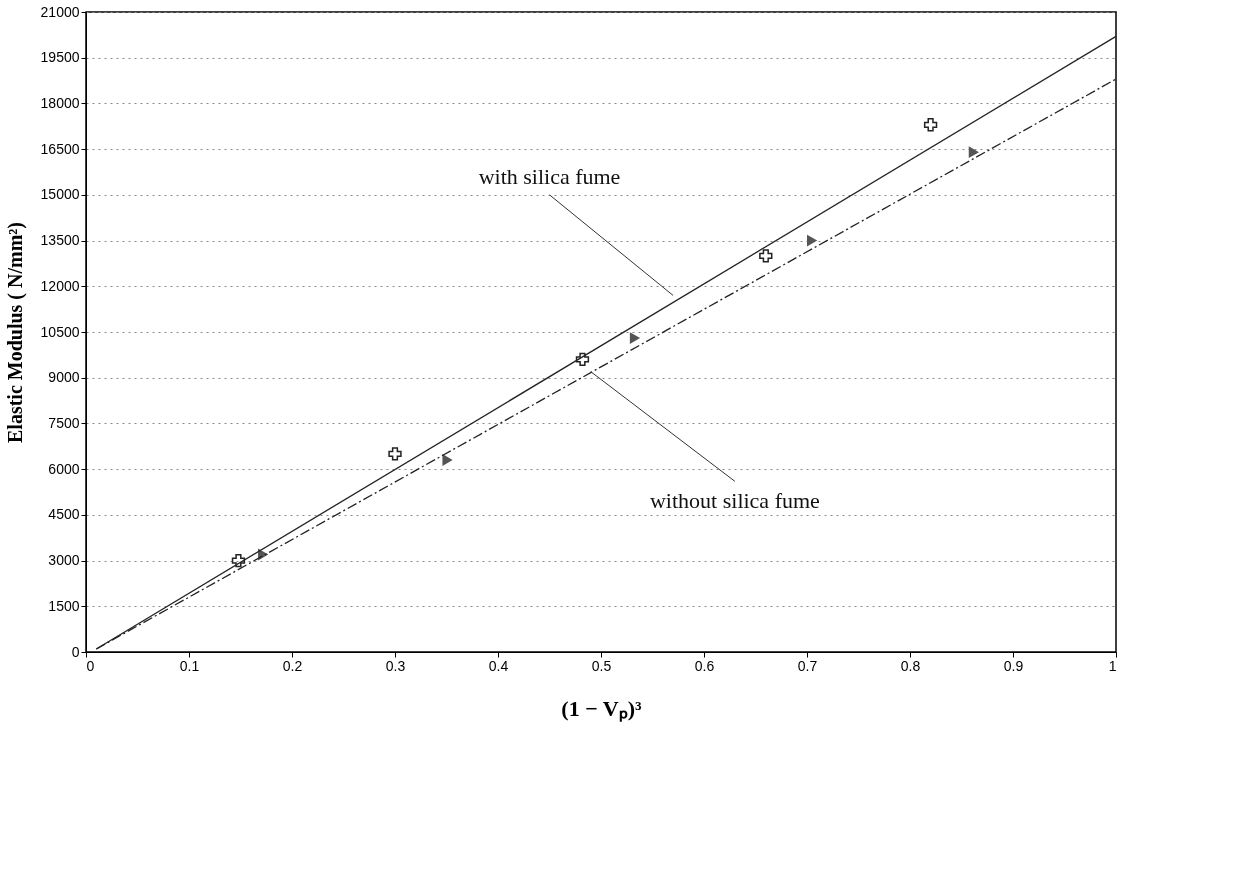 The image size is (1236, 877). Describe the element at coordinates (64, 560) in the screenshot. I see `y-tick-label: 3000` at that location.